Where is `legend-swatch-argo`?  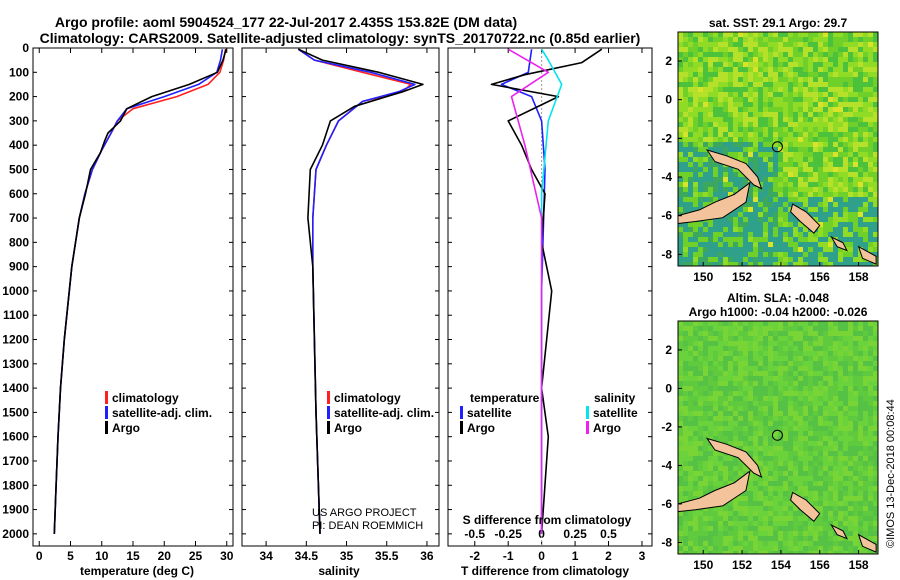 legend-swatch-argo is located at coordinates (106, 427).